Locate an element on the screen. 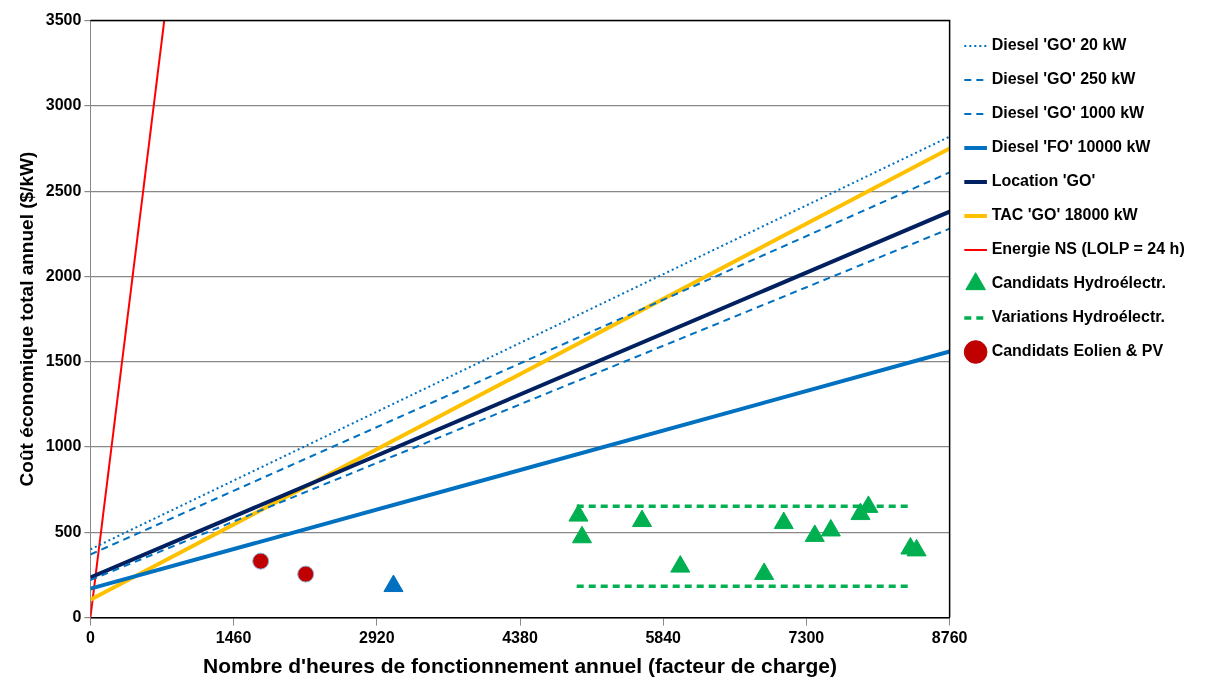  y-tick-label: 3500 is located at coordinates (63, 20).